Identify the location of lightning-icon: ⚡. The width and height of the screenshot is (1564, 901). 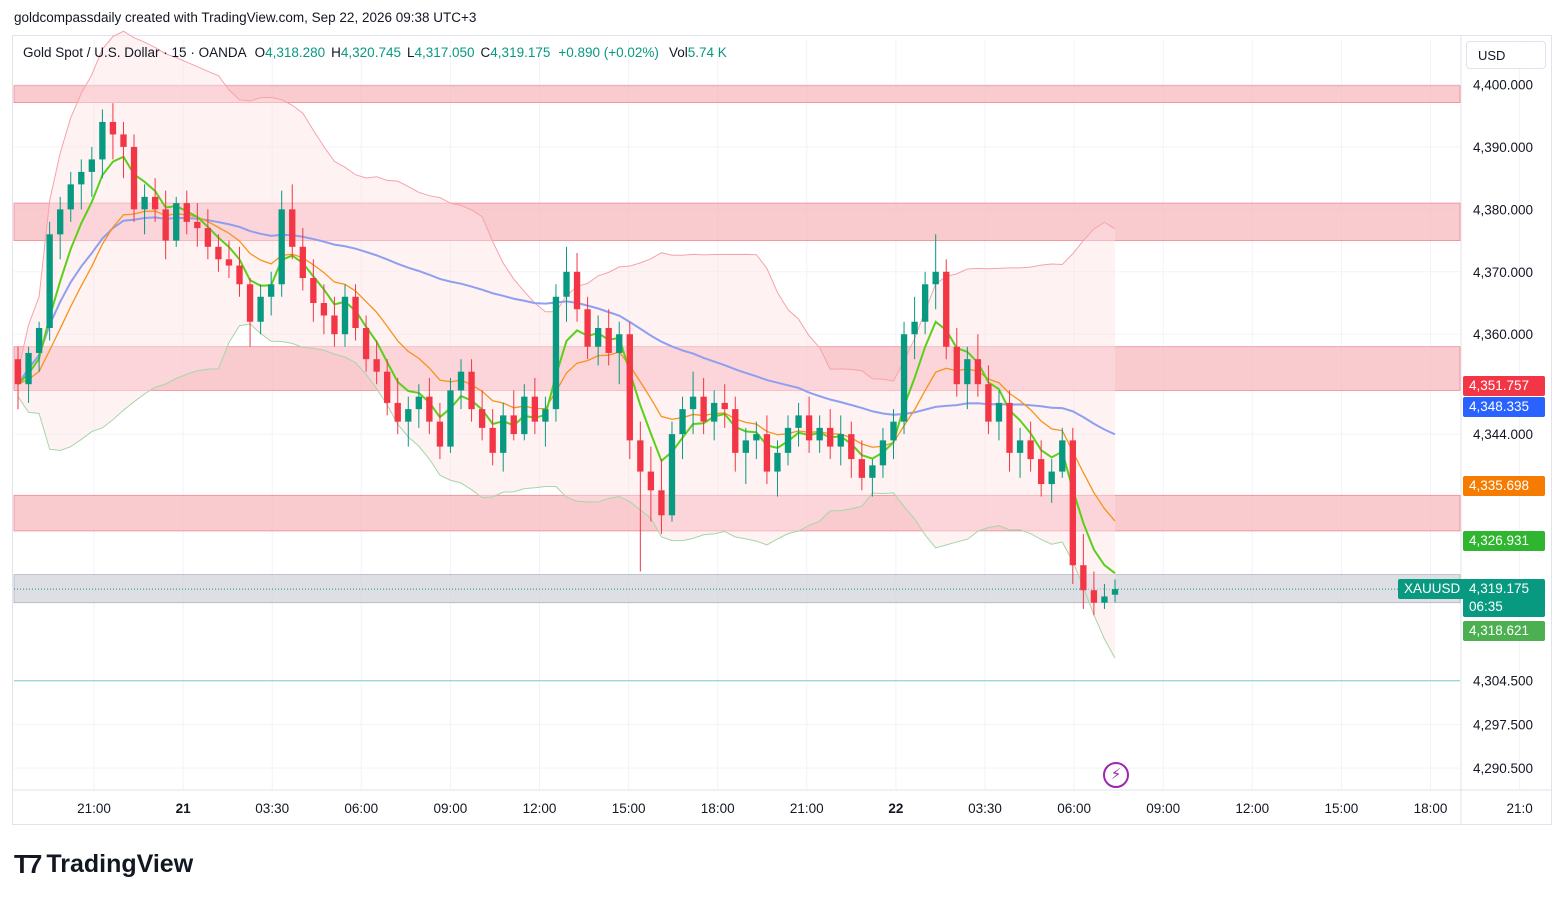
(1116, 775).